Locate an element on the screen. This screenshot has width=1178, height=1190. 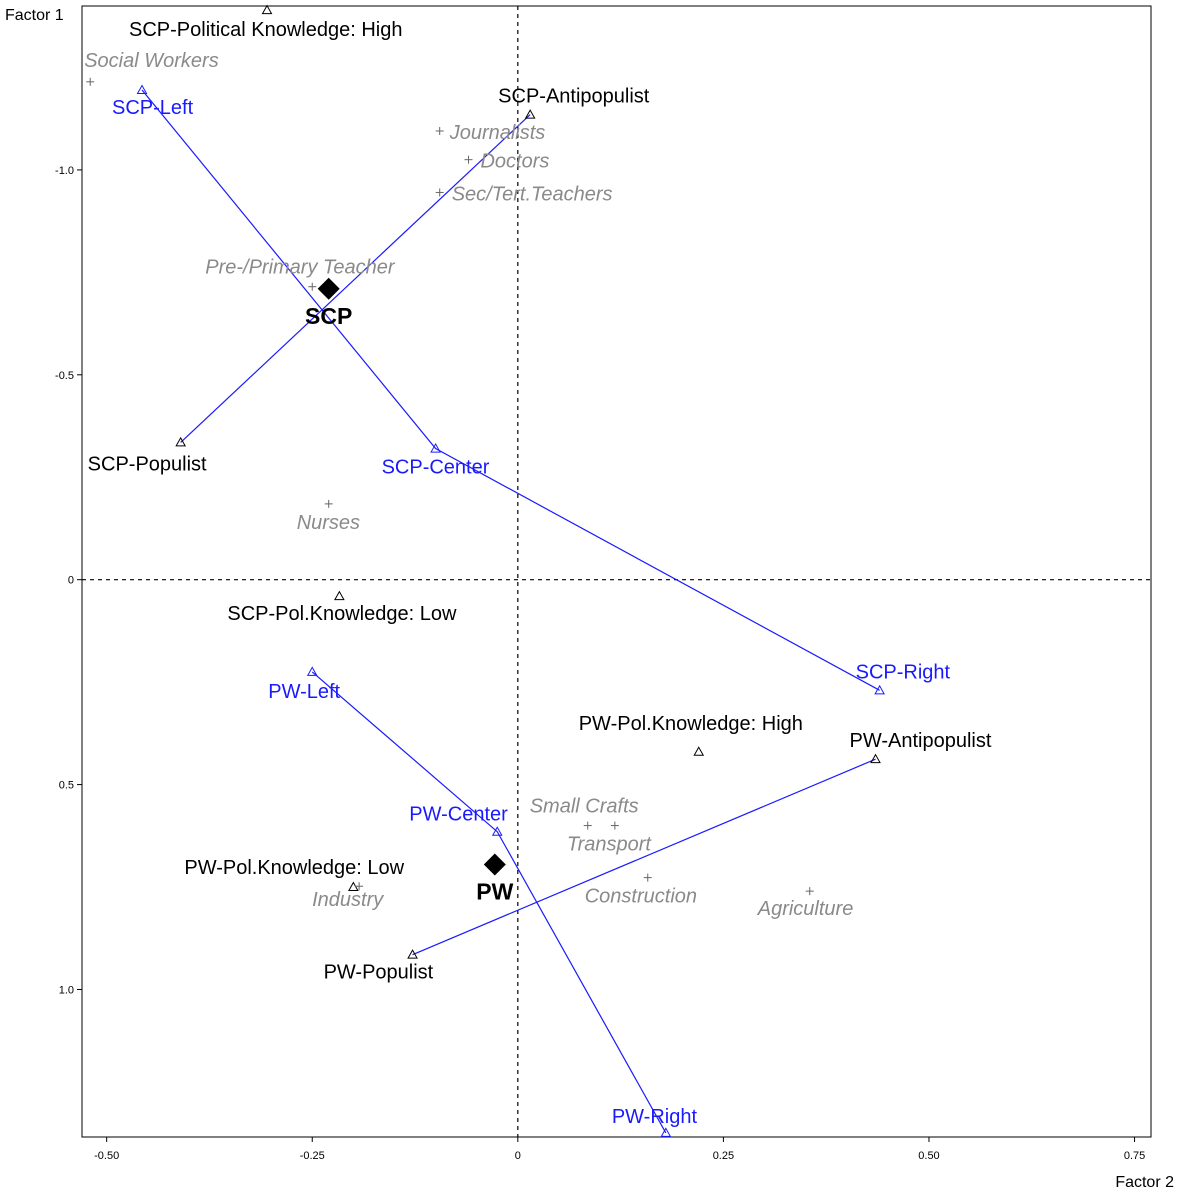
connector-pw-populist-pw-antipopulist is located at coordinates (644, 857).